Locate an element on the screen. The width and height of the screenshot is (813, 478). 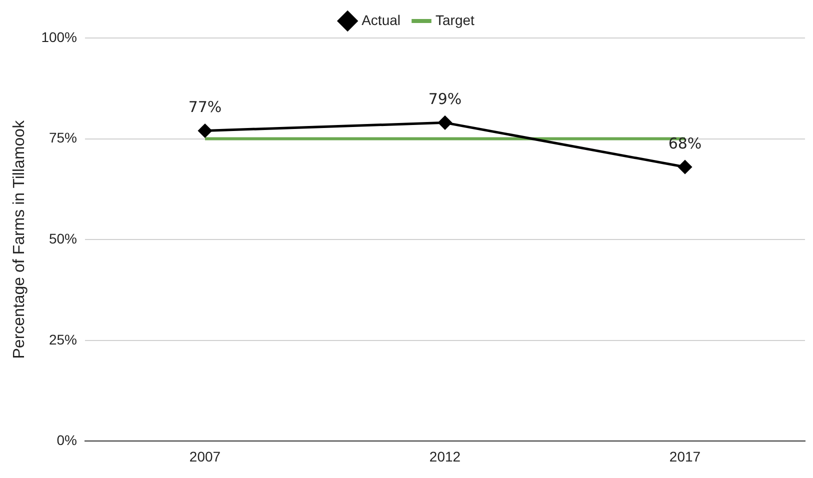
y-tick-label: 50% is located at coordinates (63, 238).